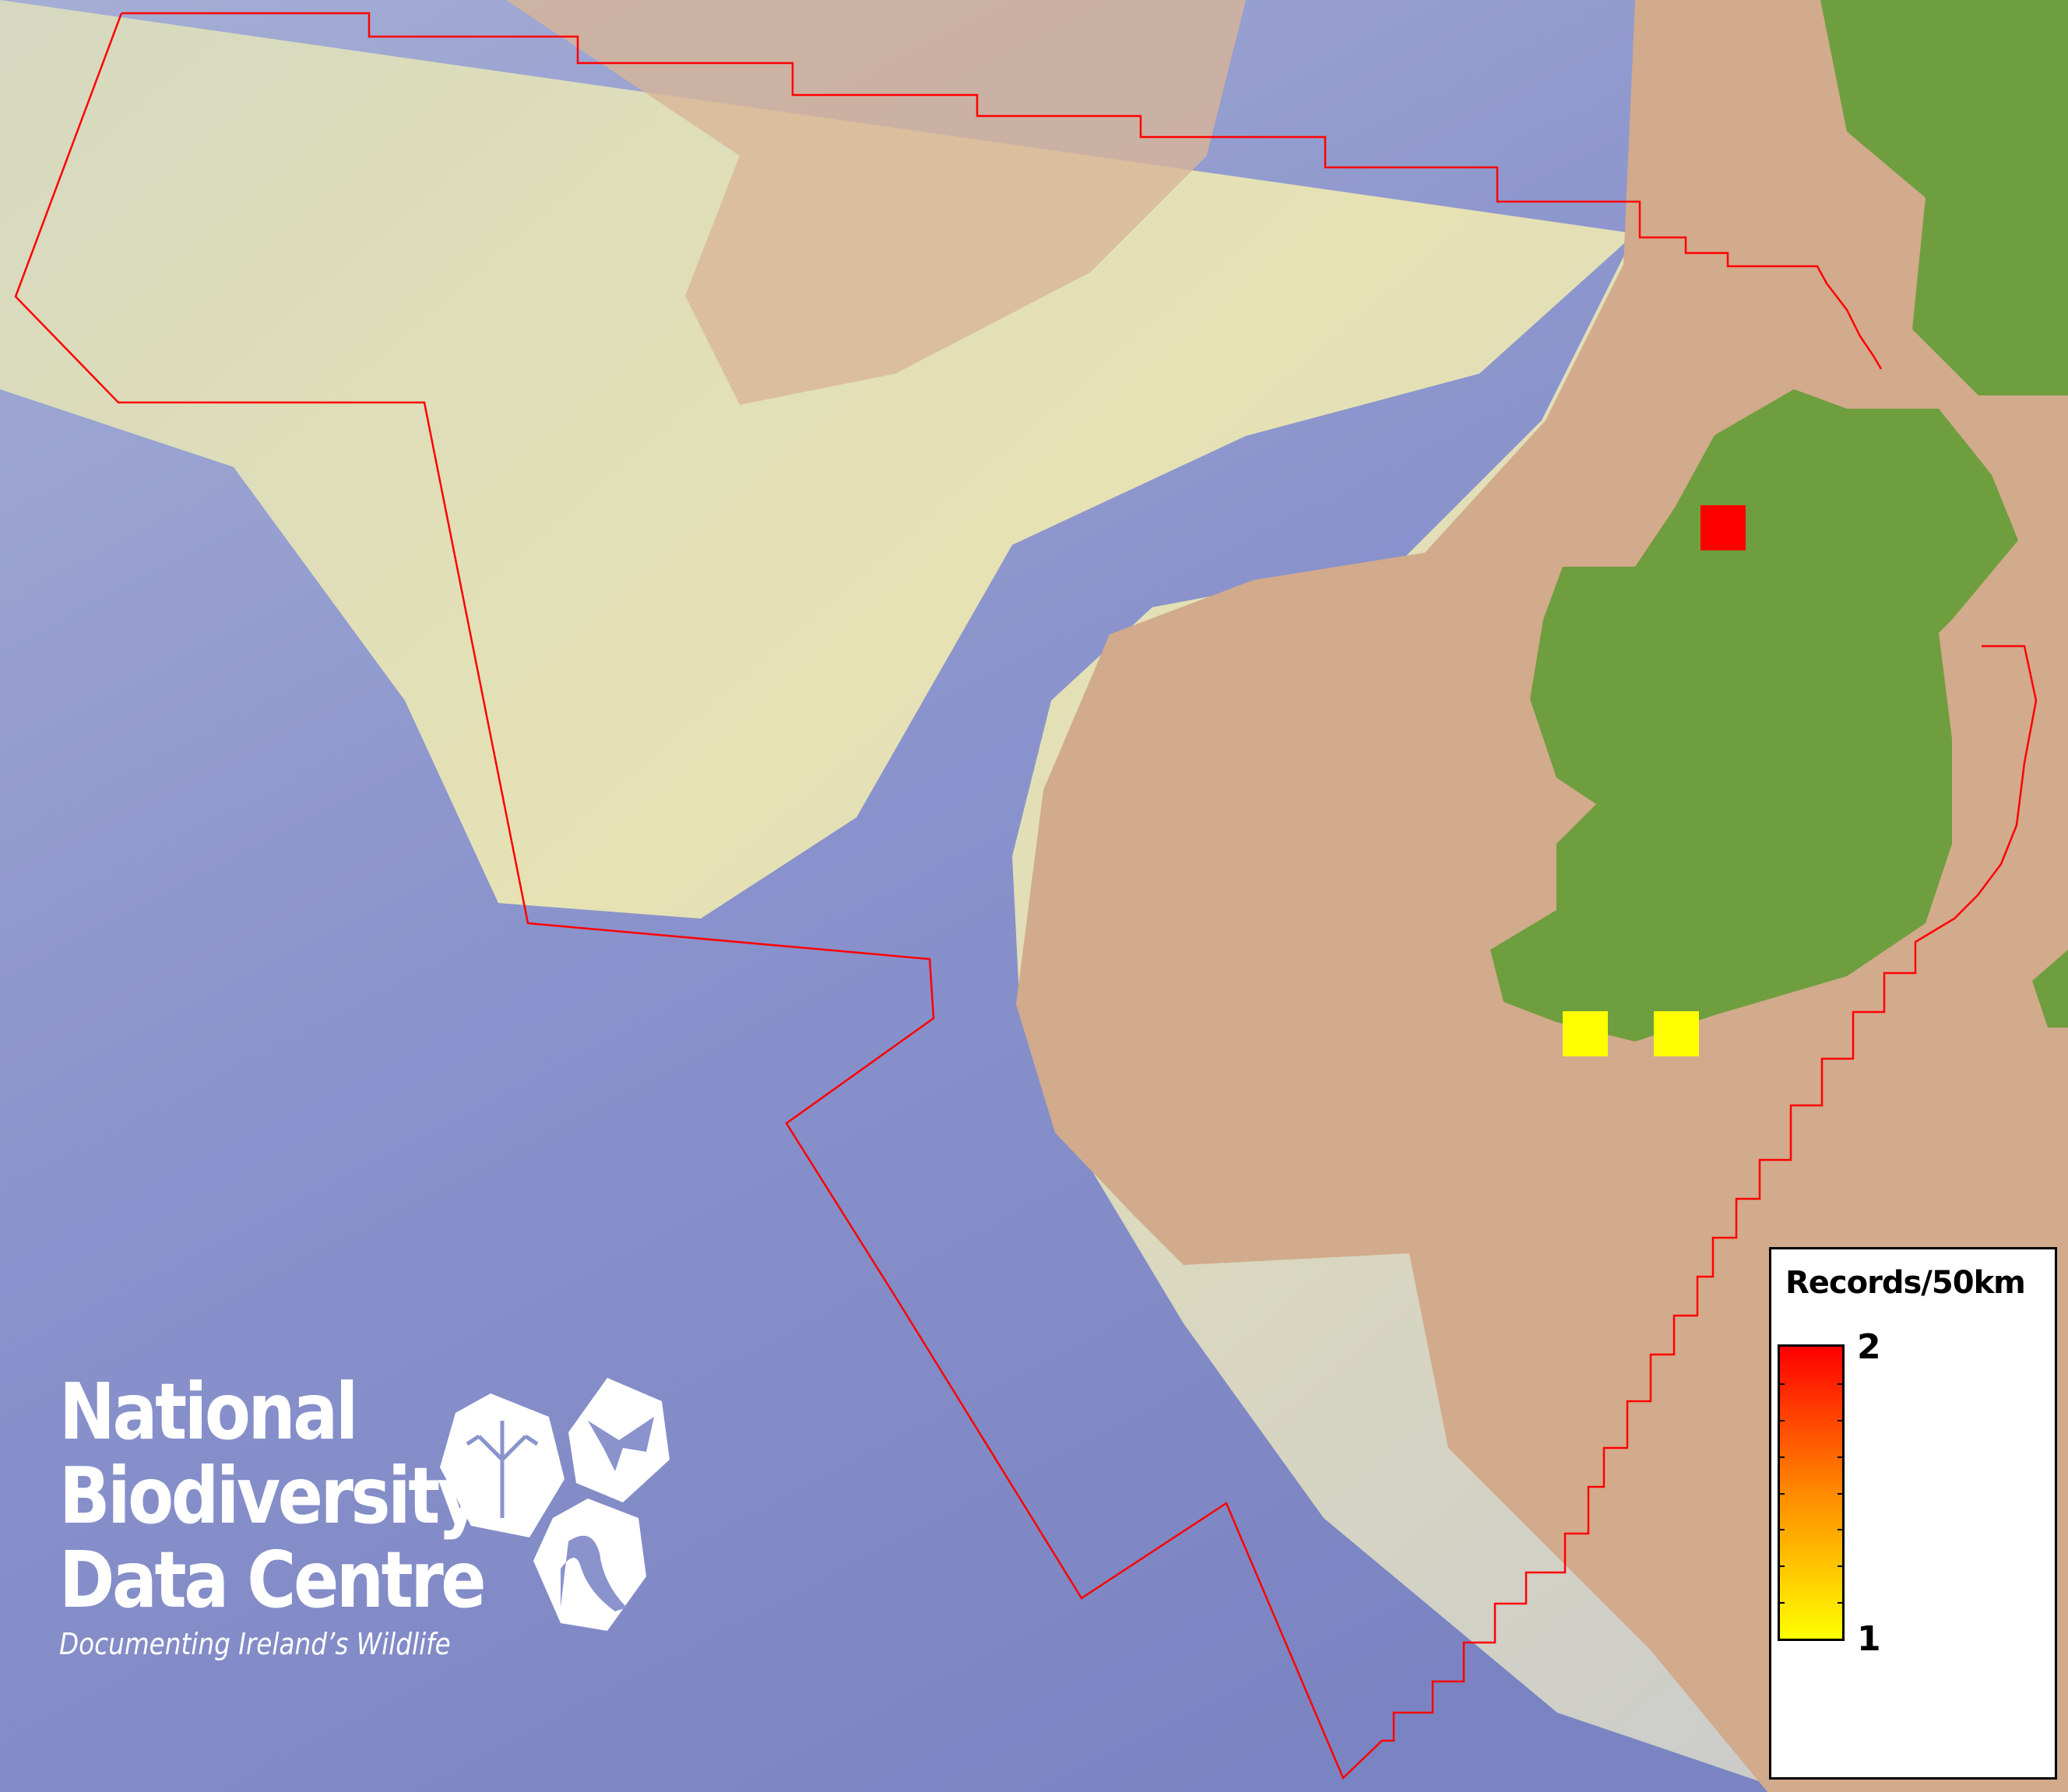 This screenshot has height=1792, width=2068. Describe the element at coordinates (1944, 197) in the screenshot. I see `scotland-land` at that location.